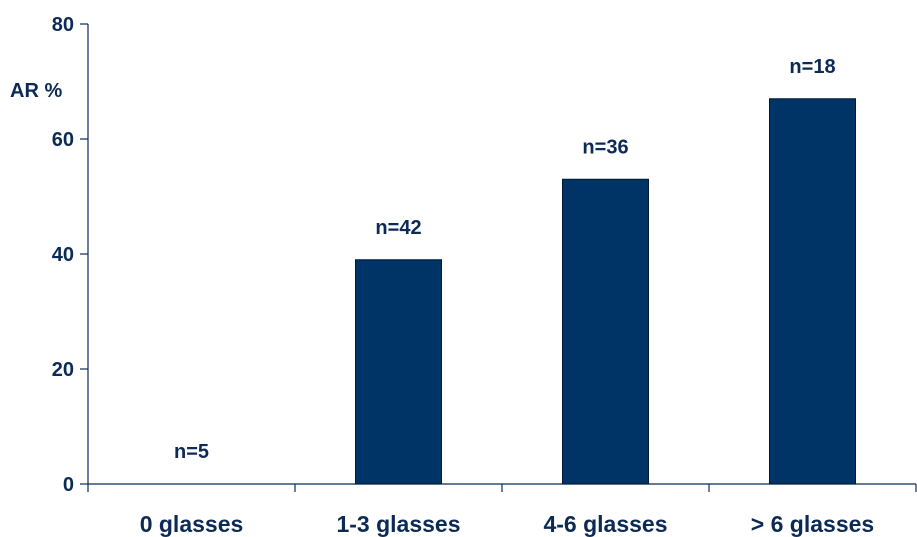 This screenshot has width=917, height=537. What do you see at coordinates (812, 524) in the screenshot?
I see `x-tick-label: > 6 glasses` at bounding box center [812, 524].